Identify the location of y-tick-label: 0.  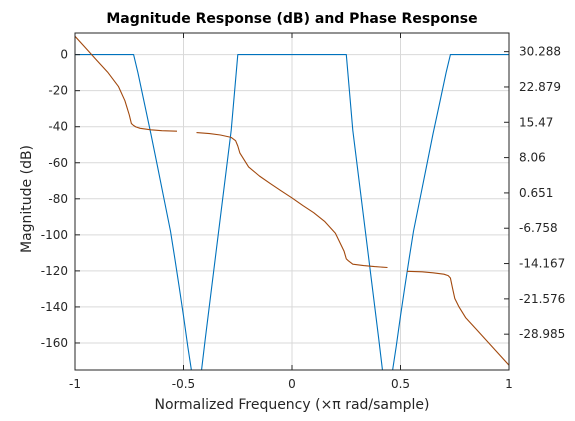
(64, 55).